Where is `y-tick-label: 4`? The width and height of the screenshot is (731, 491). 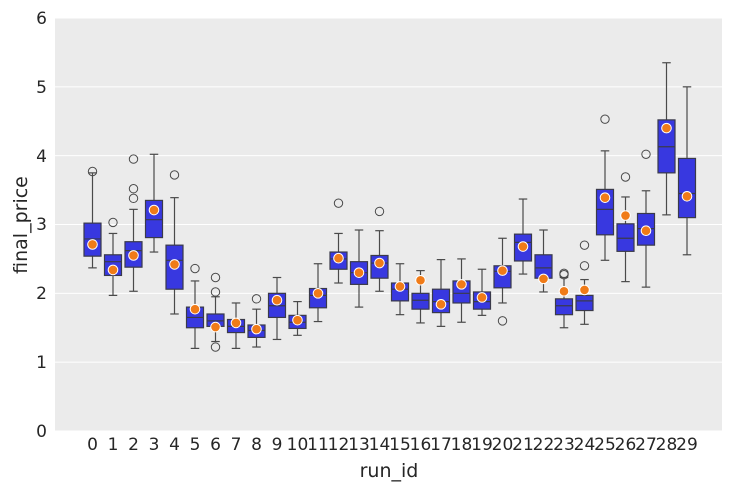
y-tick-label: 4 is located at coordinates (41, 157).